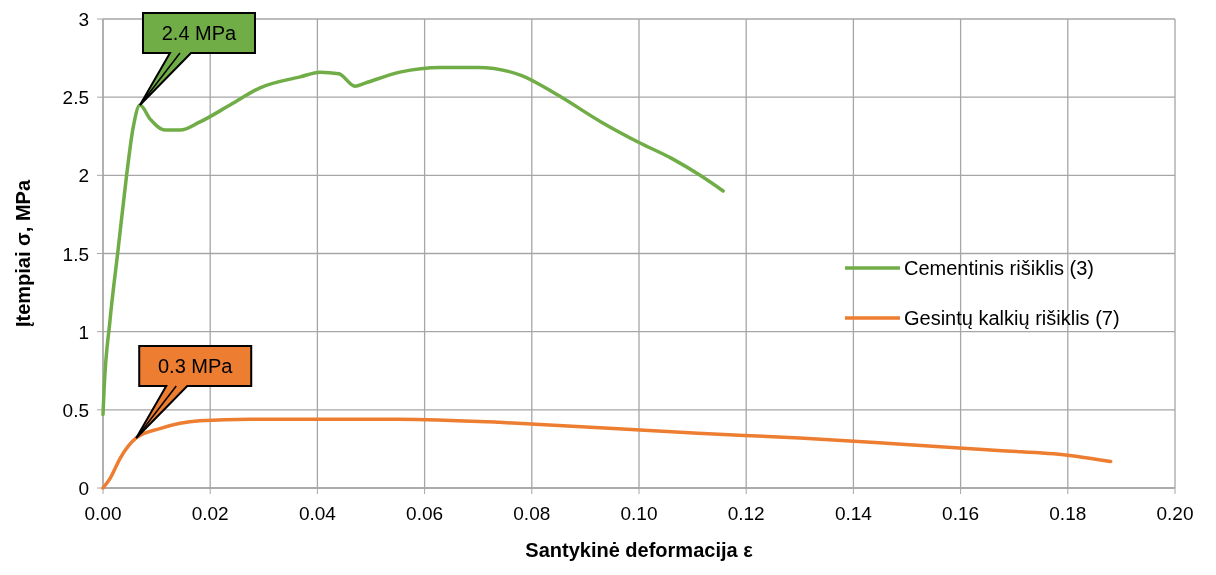  What do you see at coordinates (961, 513) in the screenshot?
I see `x-tick-label: 0.16` at bounding box center [961, 513].